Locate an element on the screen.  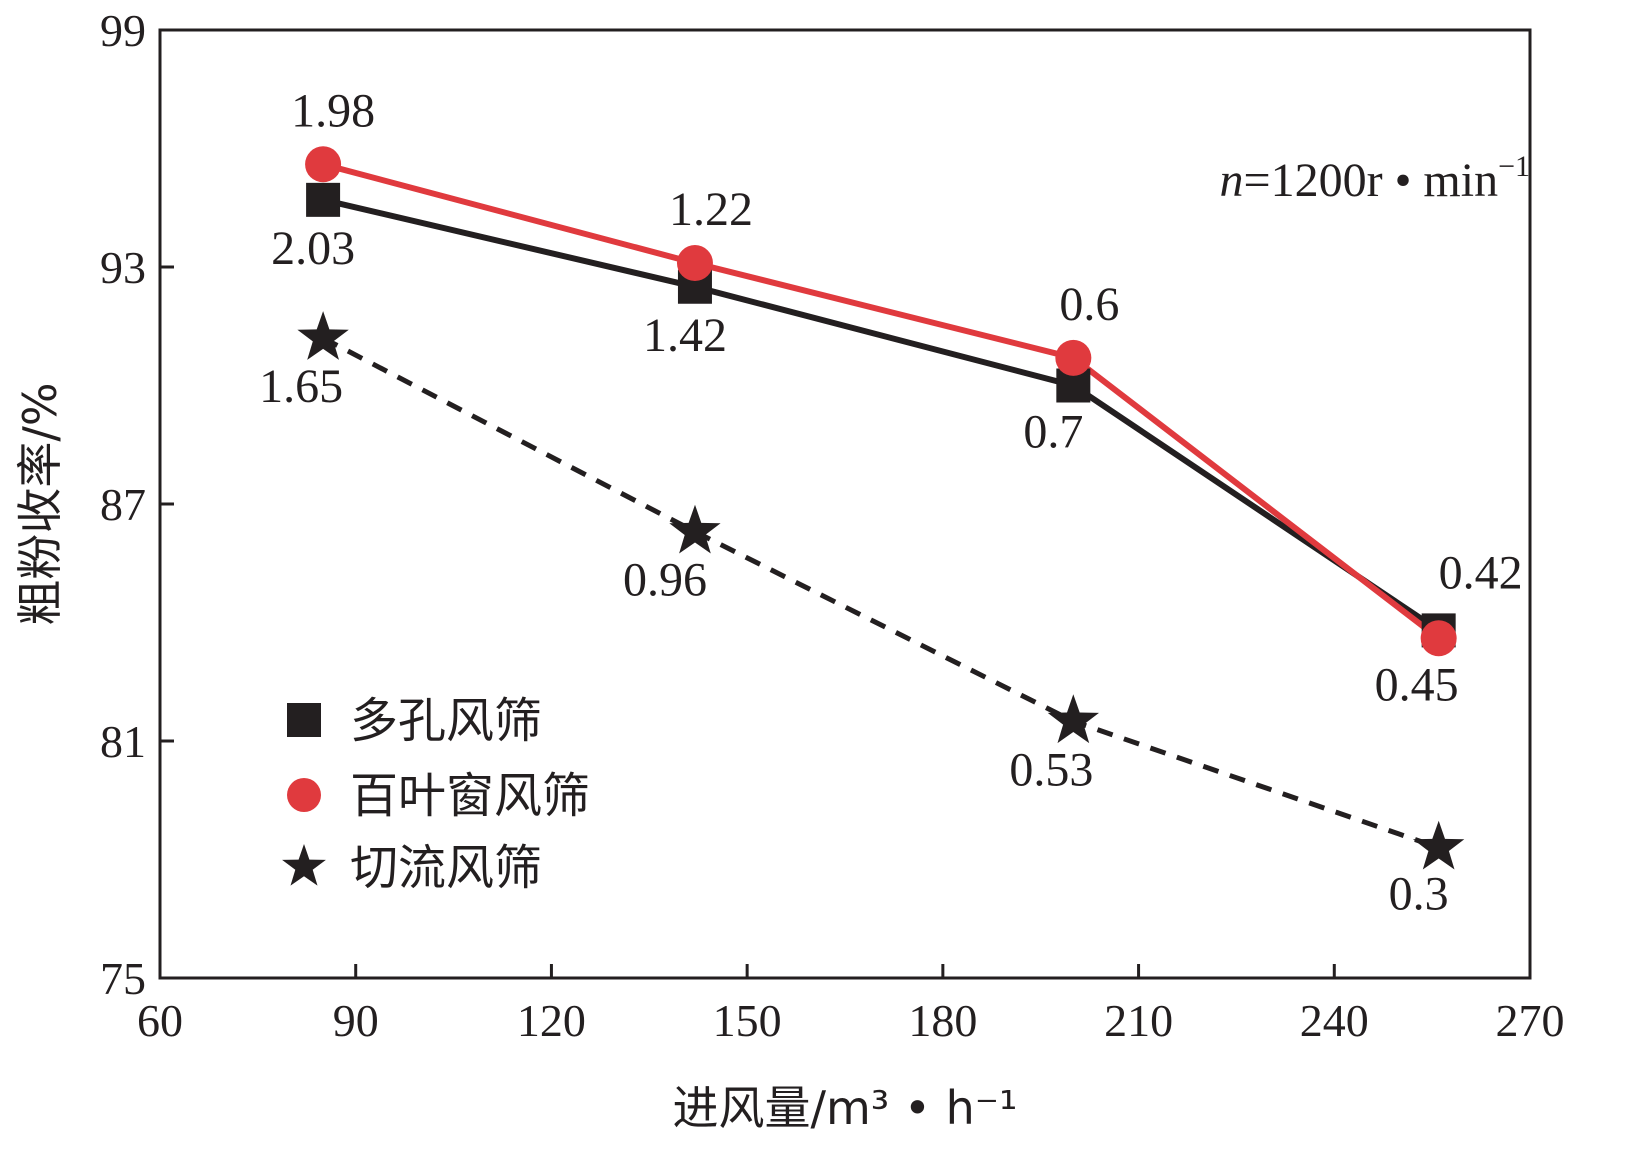
data-label: 0.7 is located at coordinates (1053, 432).